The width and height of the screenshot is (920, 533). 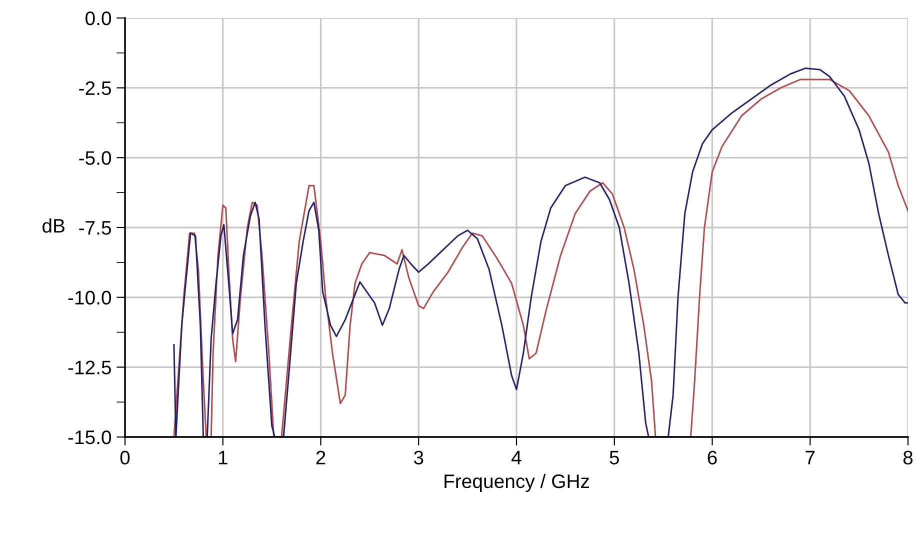 I want to click on x-tick-label: 2, so click(x=321, y=457).